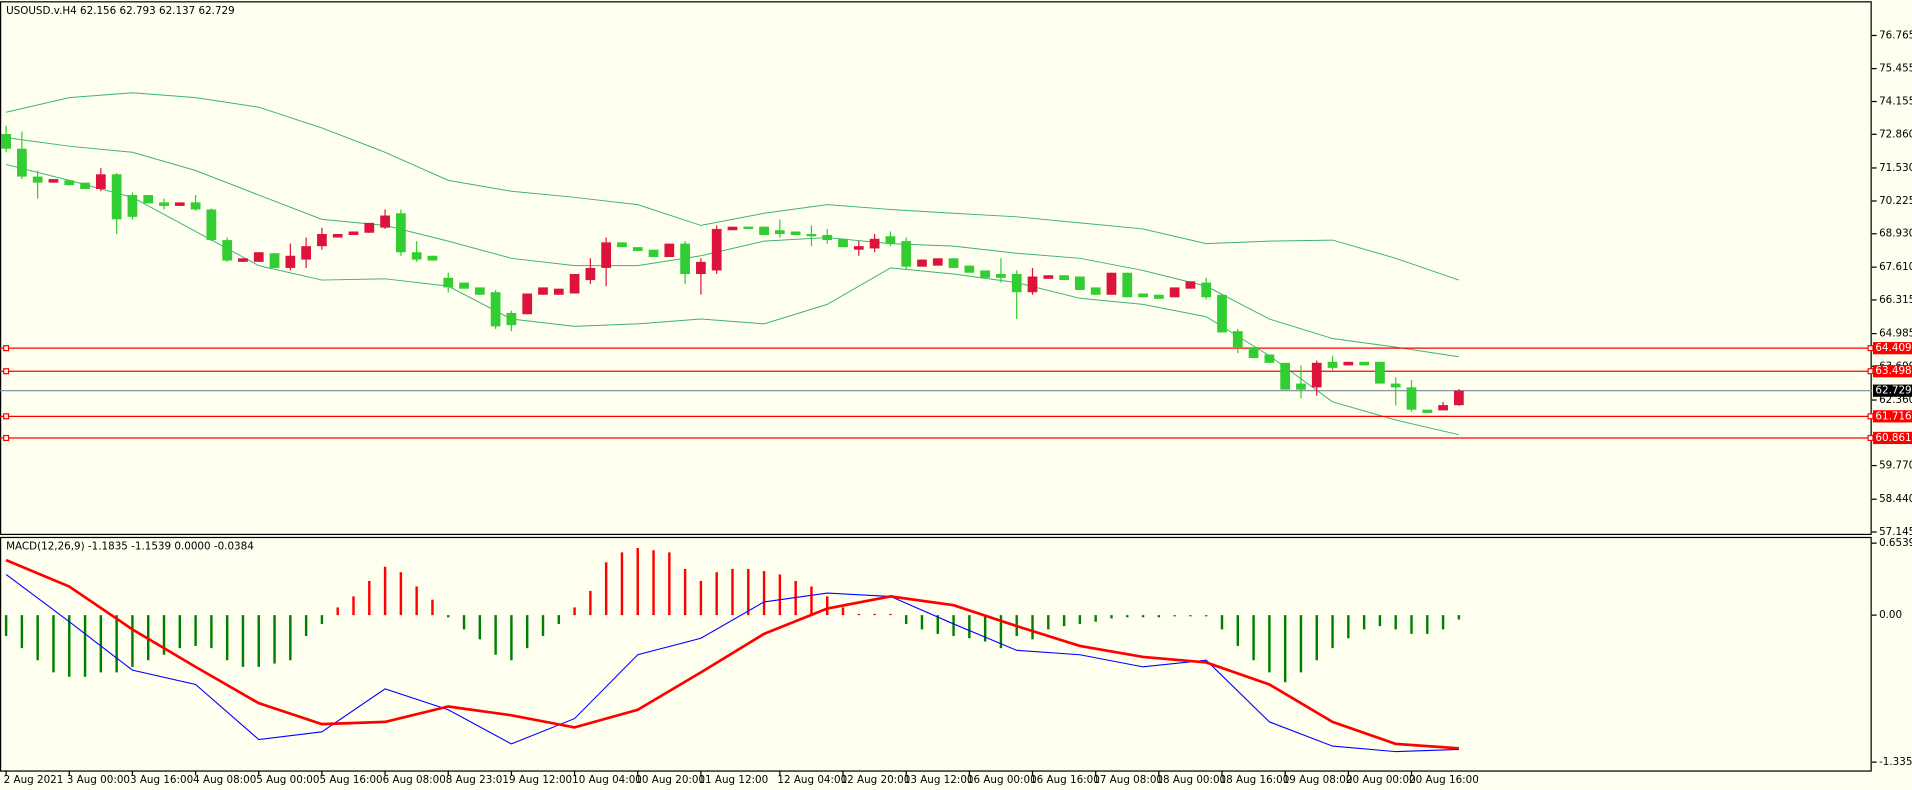 This screenshot has height=790, width=1912. I want to click on symbol-header: USOUSD.v.H4 62.156 62.793 62.137 62.729, so click(120, 11).